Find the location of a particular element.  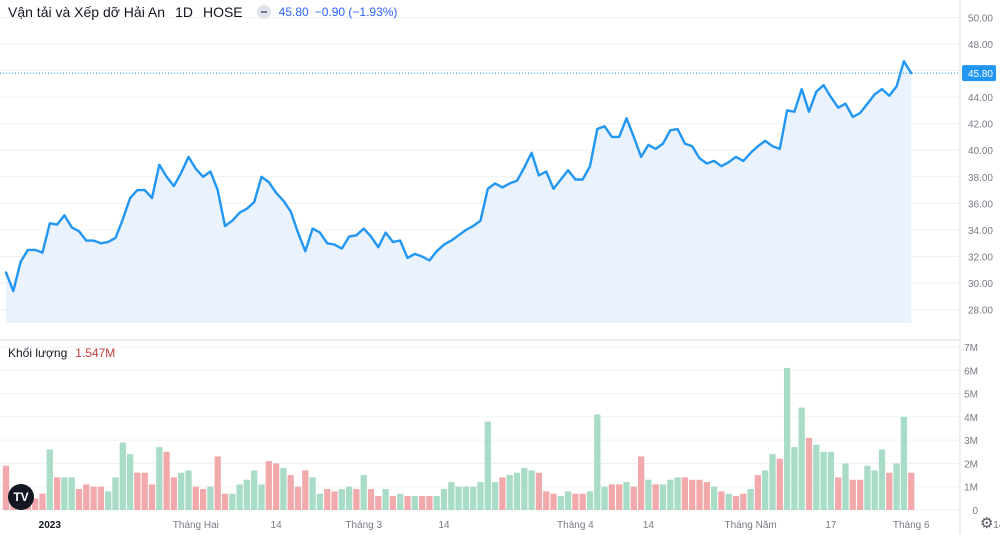

price-tick-label: 34.00 is located at coordinates (980, 231).